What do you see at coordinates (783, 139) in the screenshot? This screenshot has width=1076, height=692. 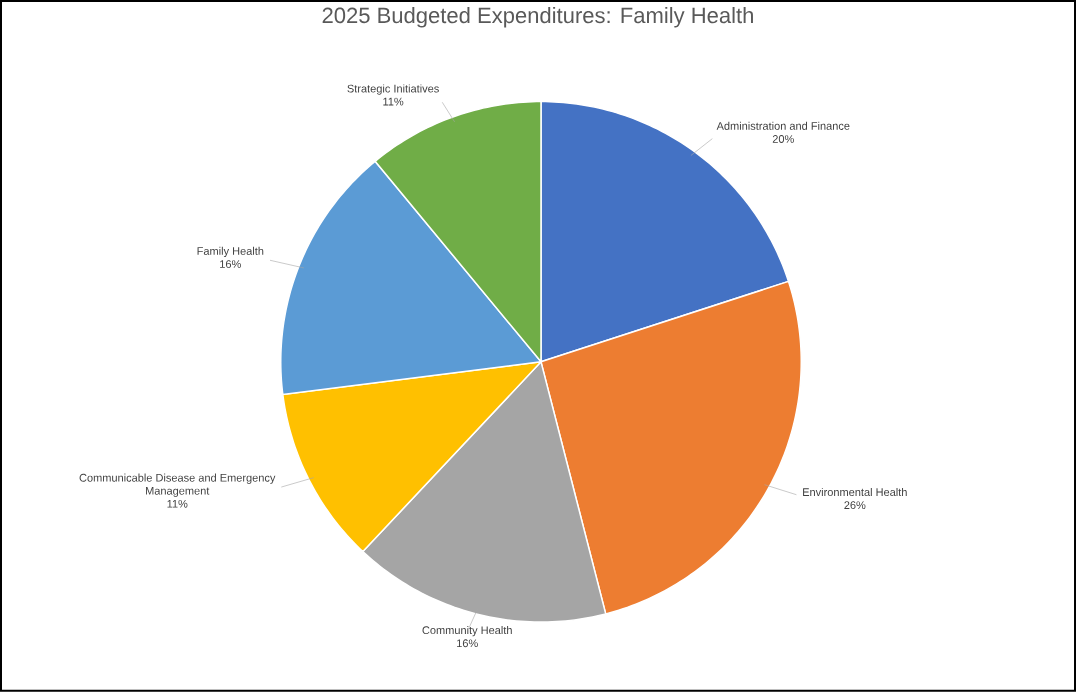 I see `data-label: 20%` at bounding box center [783, 139].